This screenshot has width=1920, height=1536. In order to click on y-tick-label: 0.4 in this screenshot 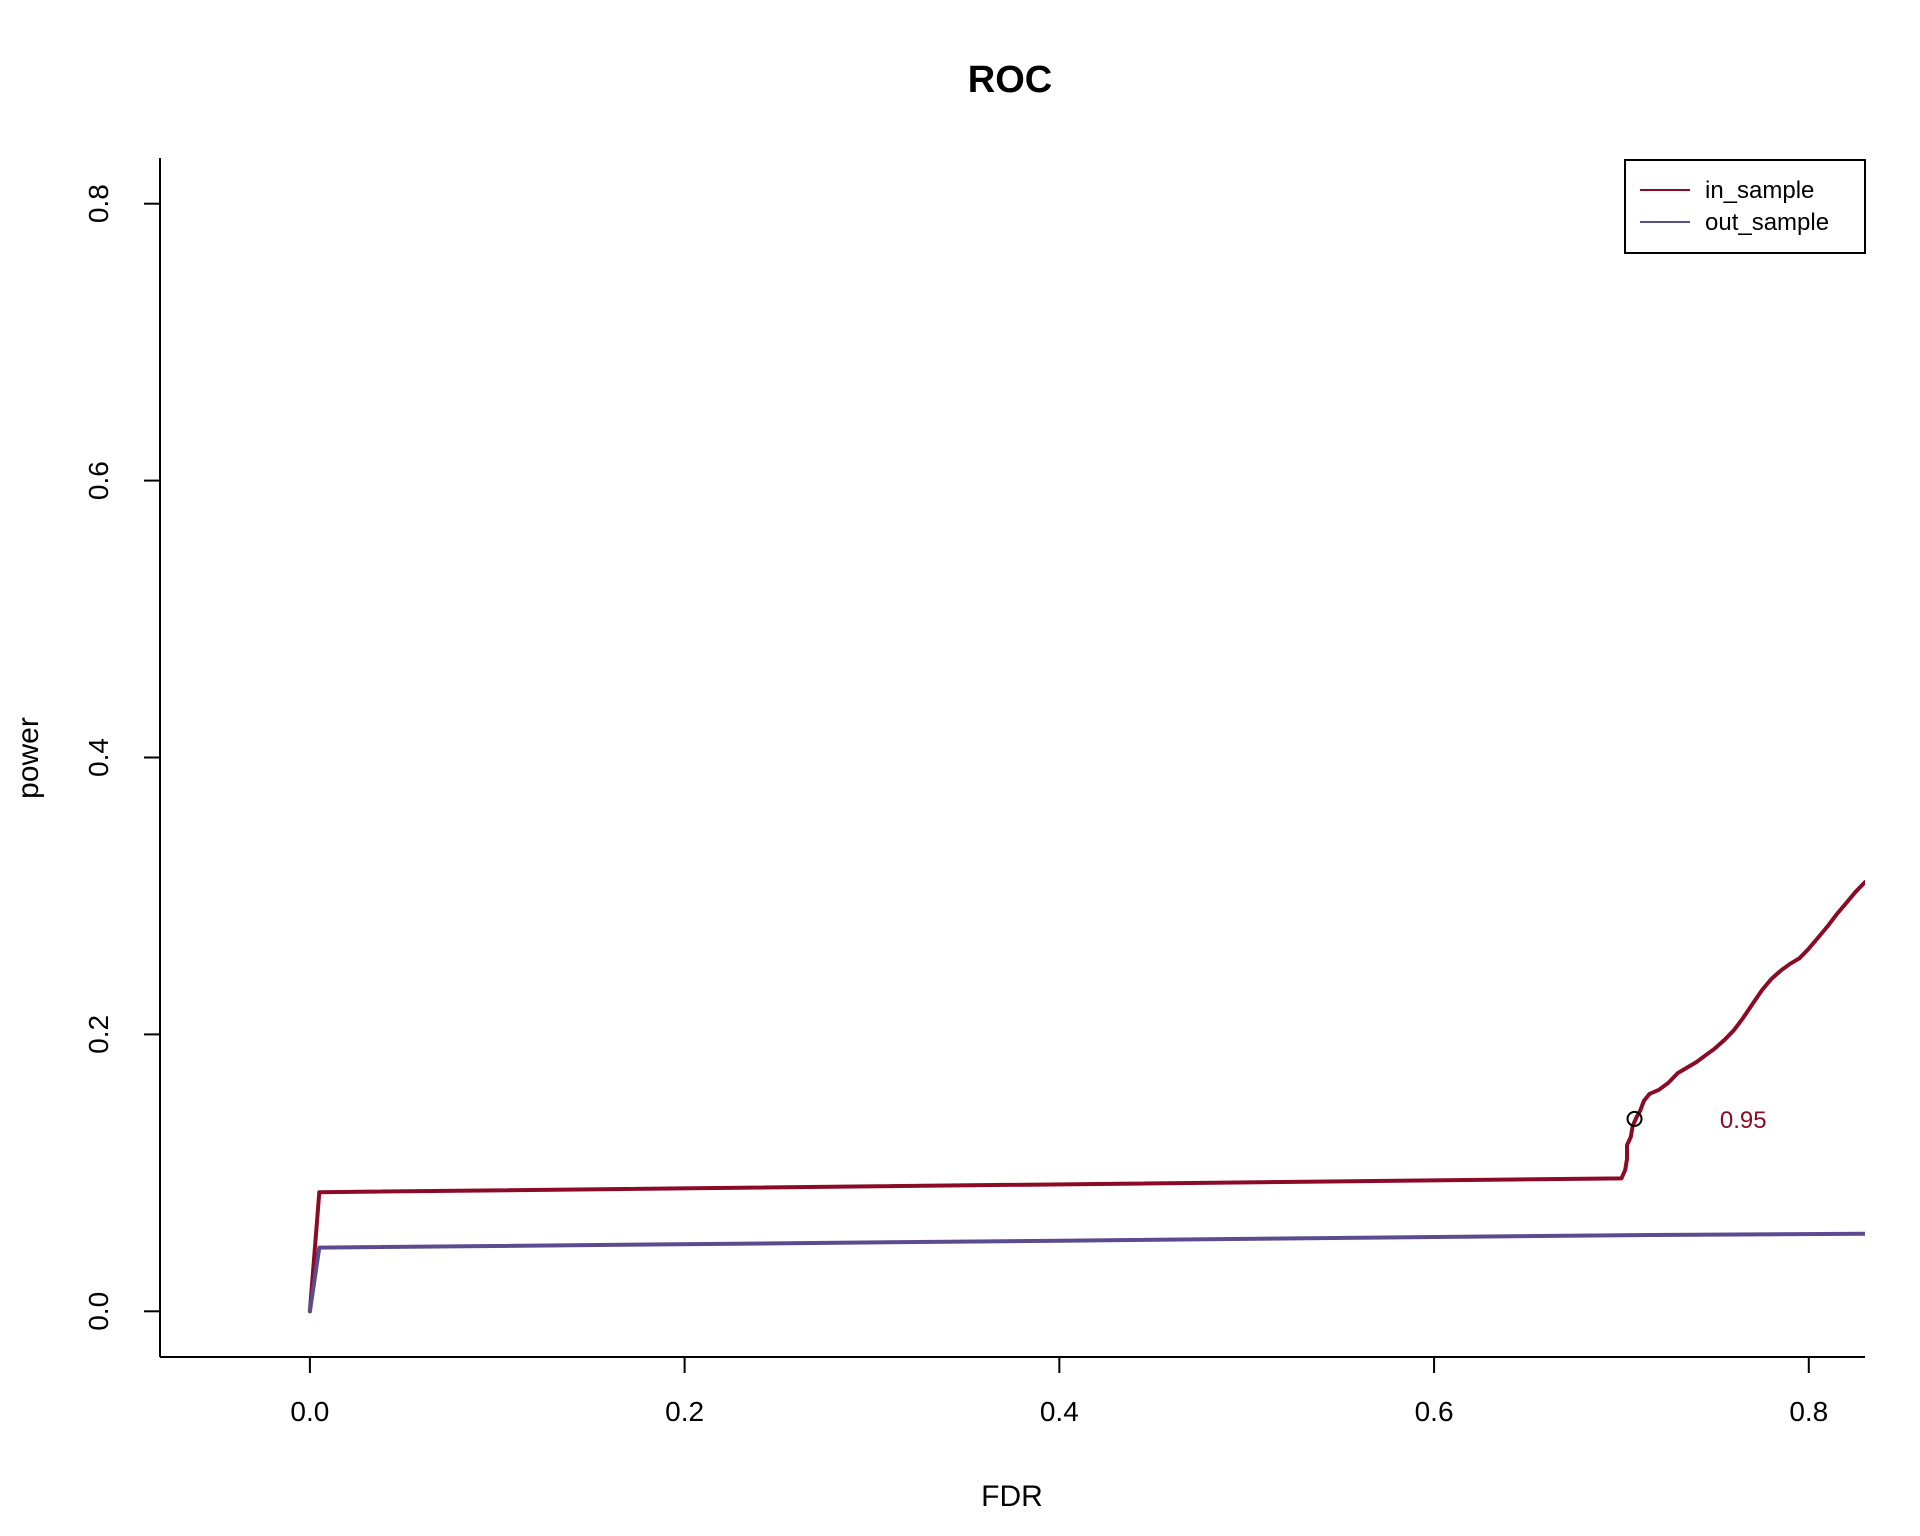, I will do `click(98, 757)`.